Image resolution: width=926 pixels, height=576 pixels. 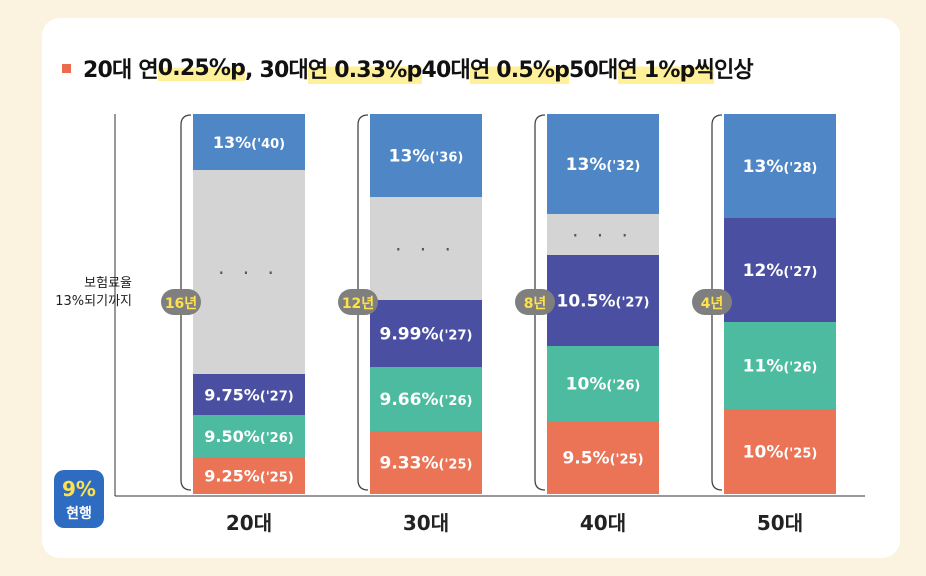 I want to click on title-highlight: 연 1%p씩, so click(x=666, y=68).